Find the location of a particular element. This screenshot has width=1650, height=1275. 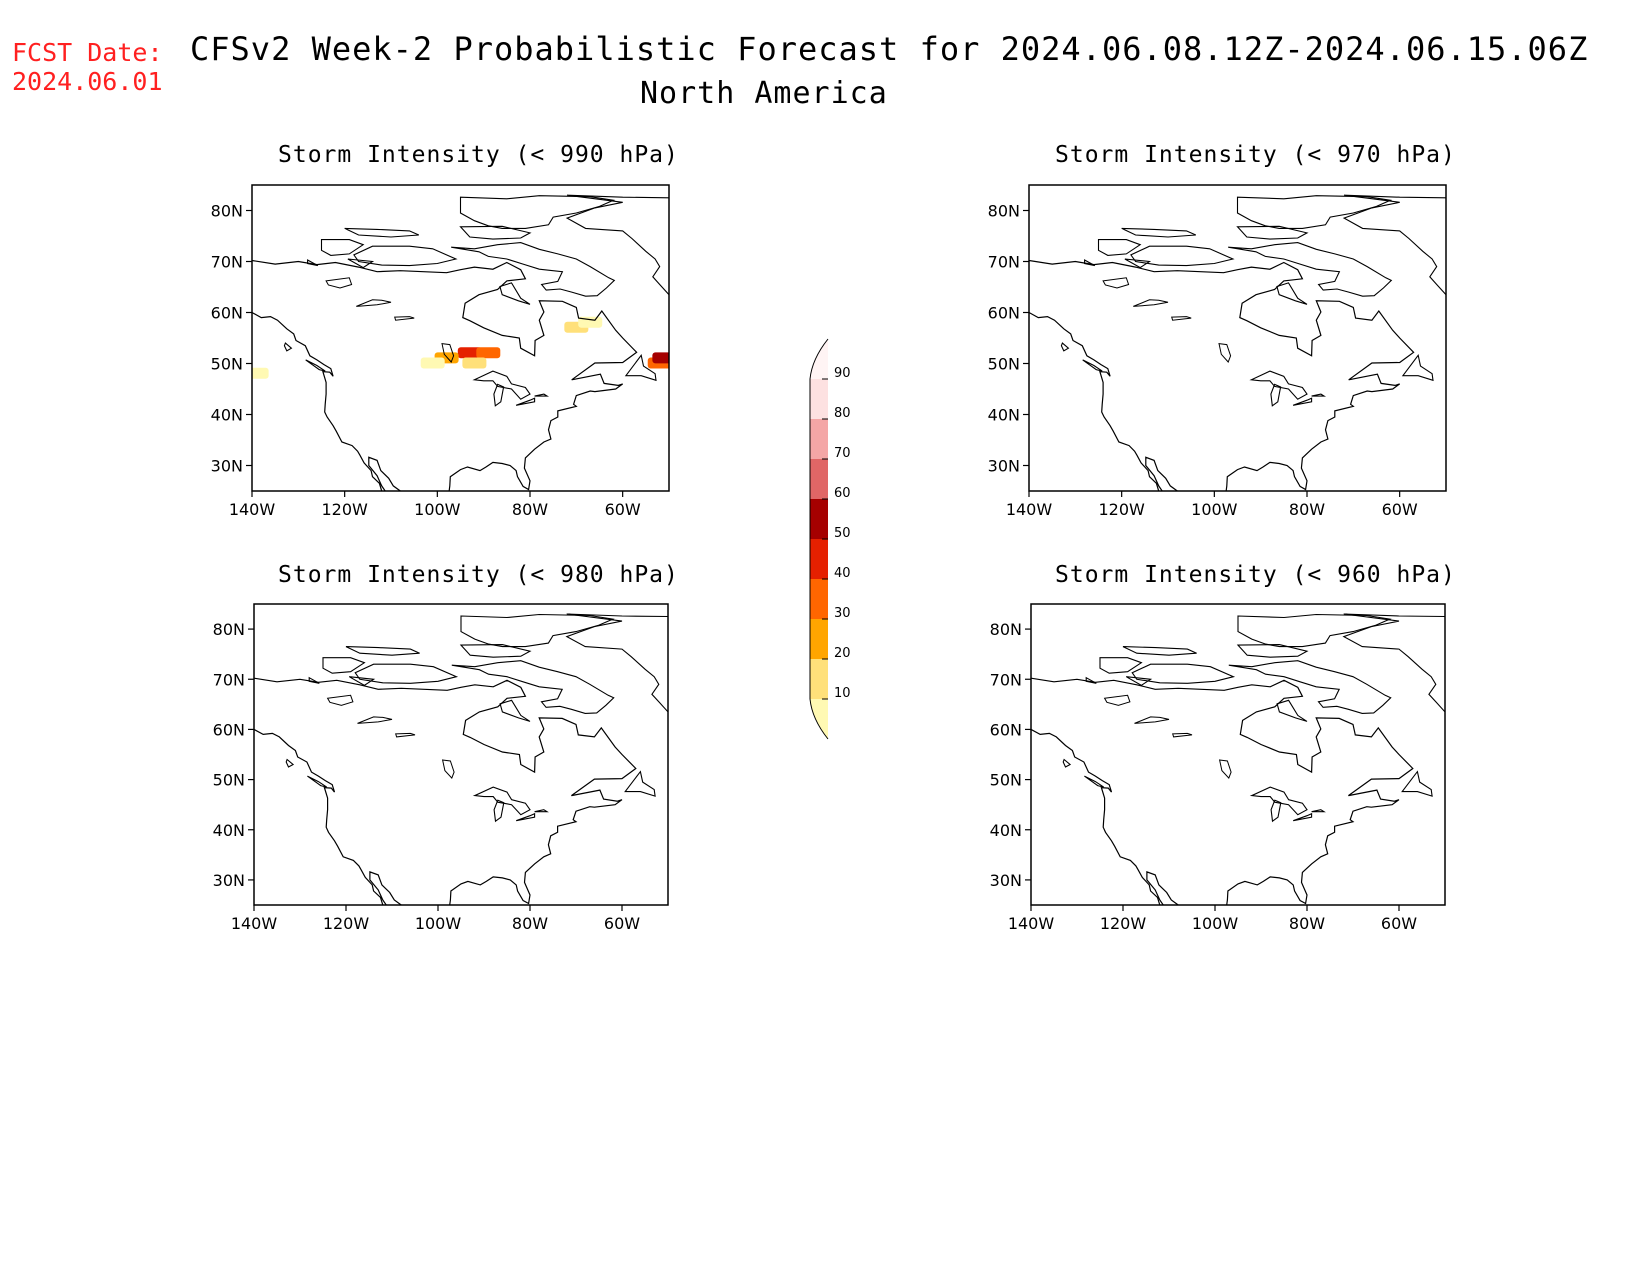

colorbar-label: 20 is located at coordinates (842, 653).